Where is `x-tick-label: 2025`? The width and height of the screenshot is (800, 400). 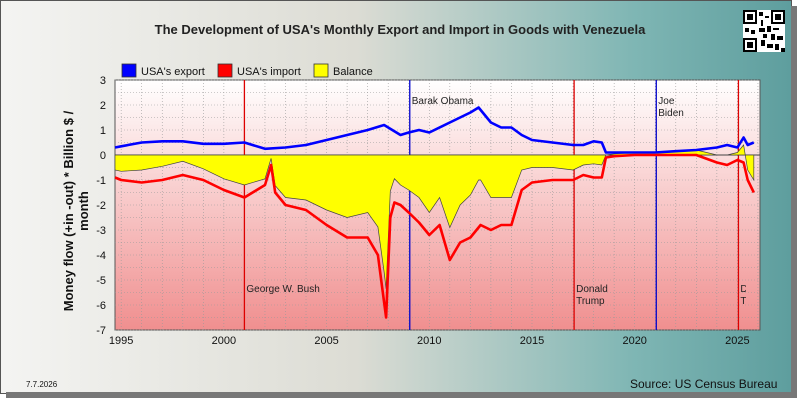 x-tick-label: 2025 is located at coordinates (737, 341).